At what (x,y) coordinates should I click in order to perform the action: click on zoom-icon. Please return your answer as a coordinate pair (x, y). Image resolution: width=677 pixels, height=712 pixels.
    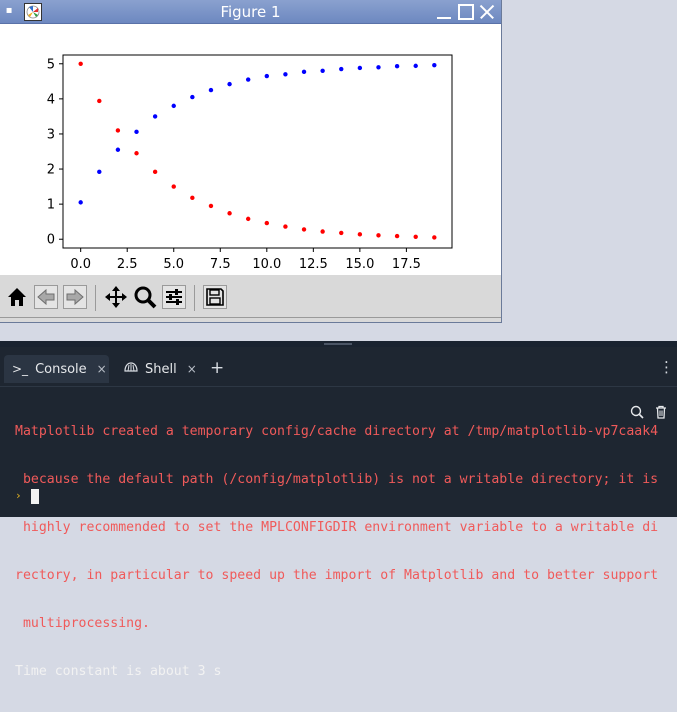
    Looking at the image, I should click on (145, 297).